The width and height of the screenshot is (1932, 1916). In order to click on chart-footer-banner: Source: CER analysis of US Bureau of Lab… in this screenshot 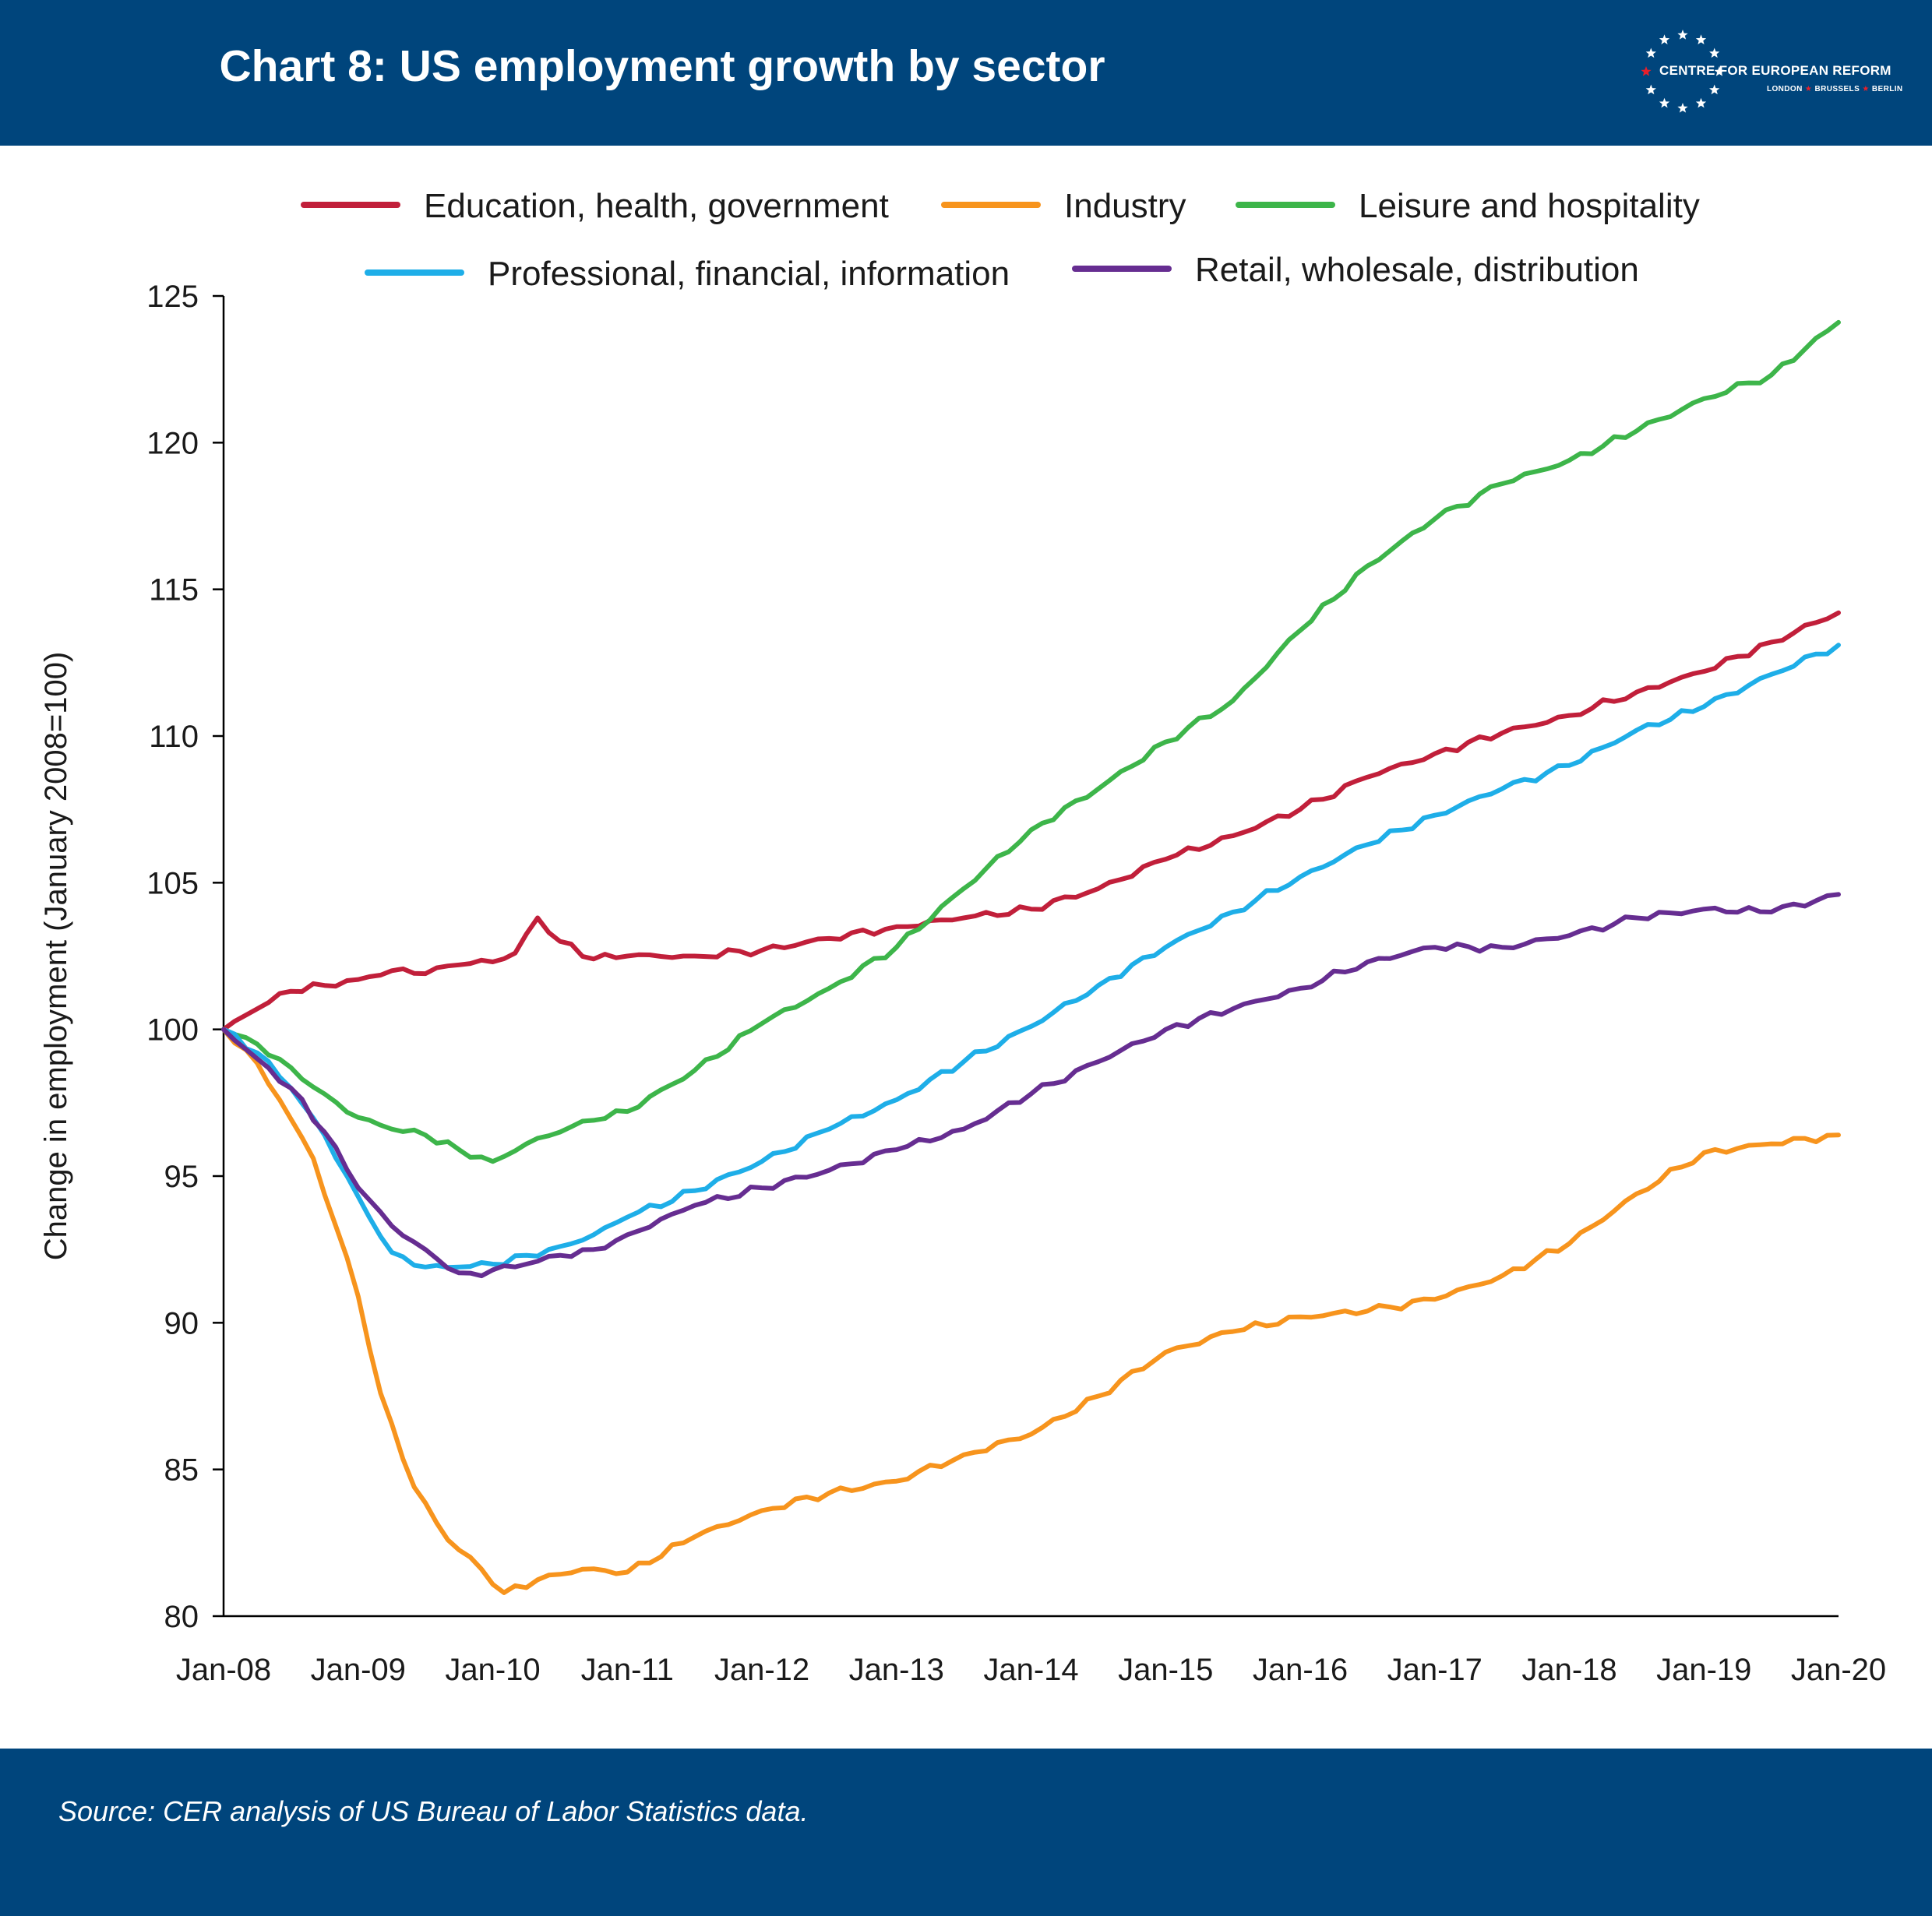, I will do `click(966, 1832)`.